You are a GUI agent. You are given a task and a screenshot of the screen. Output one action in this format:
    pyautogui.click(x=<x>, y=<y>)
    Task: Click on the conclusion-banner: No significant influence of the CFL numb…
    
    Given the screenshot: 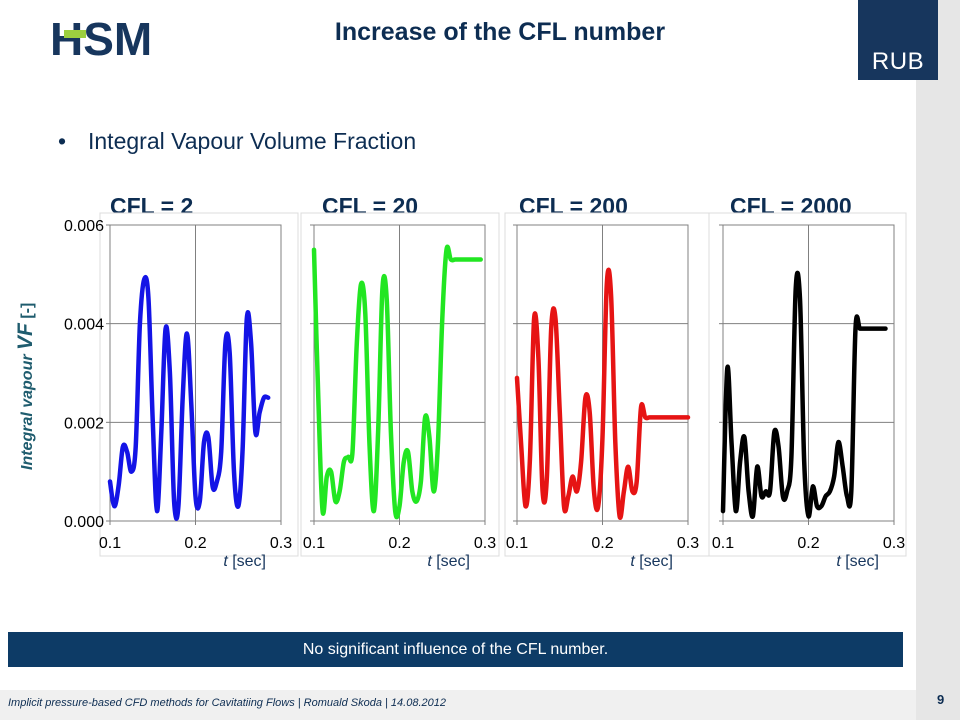 What is the action you would take?
    pyautogui.click(x=455, y=649)
    